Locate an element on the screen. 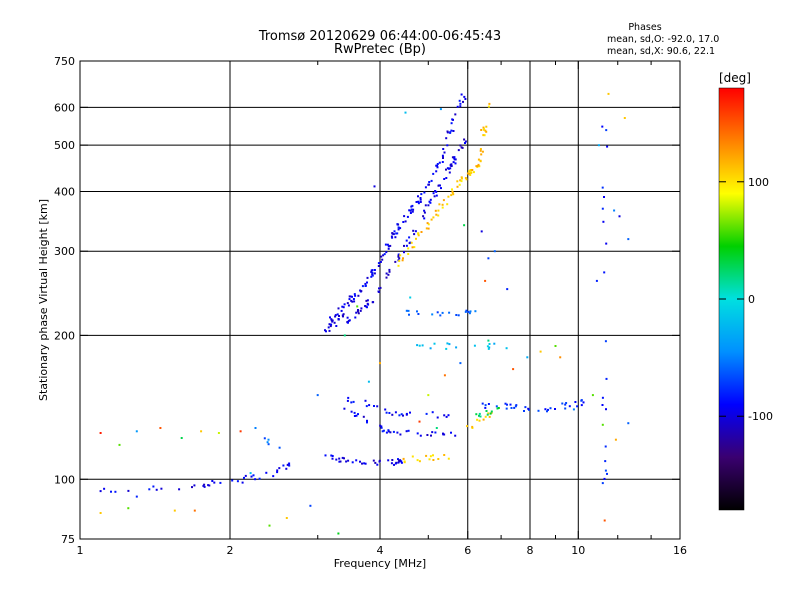 The height and width of the screenshot is (600, 800). x-tick-label: 4 is located at coordinates (380, 550).